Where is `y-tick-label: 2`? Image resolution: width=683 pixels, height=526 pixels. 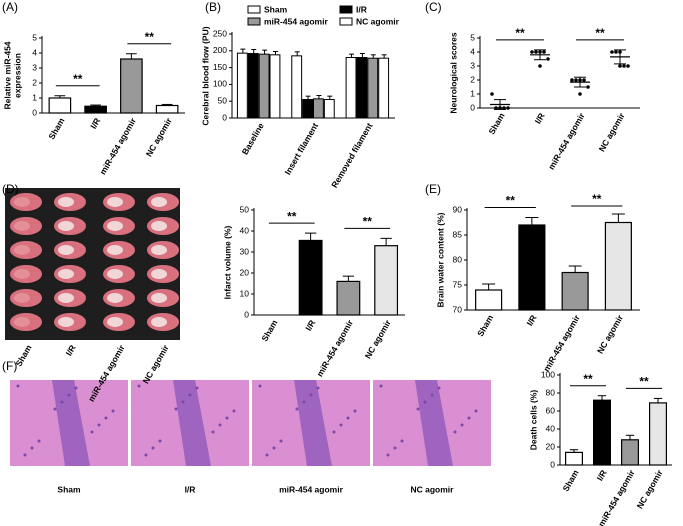
y-tick-label: 2 is located at coordinates (34, 82).